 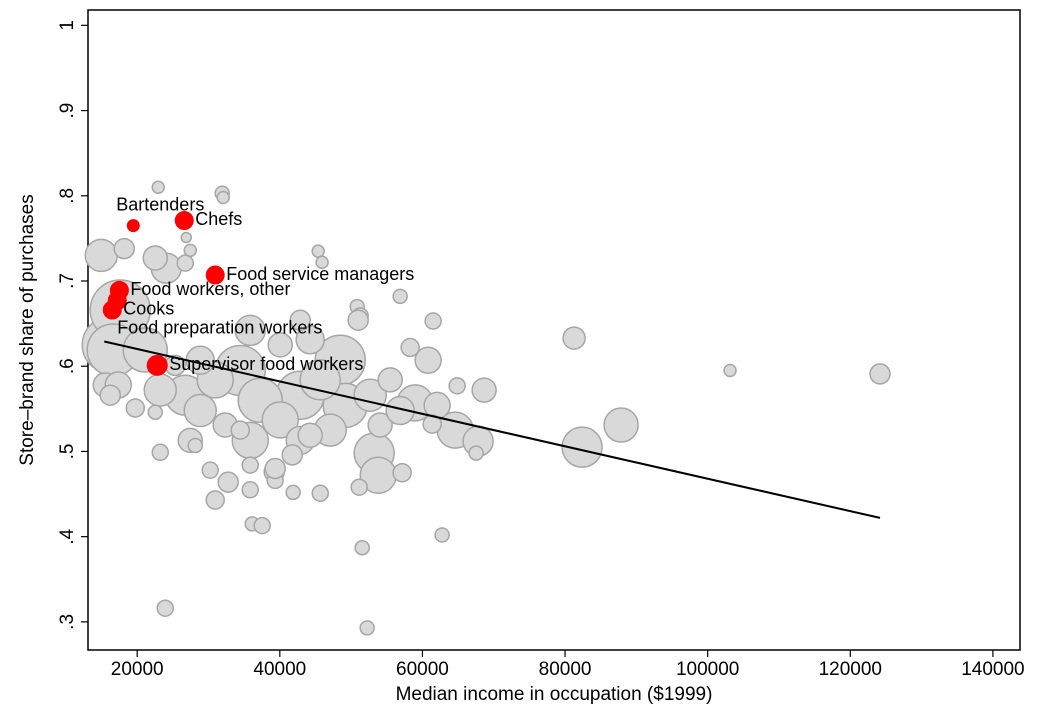 I want to click on point-label: Food workers, other, so click(x=210, y=289).